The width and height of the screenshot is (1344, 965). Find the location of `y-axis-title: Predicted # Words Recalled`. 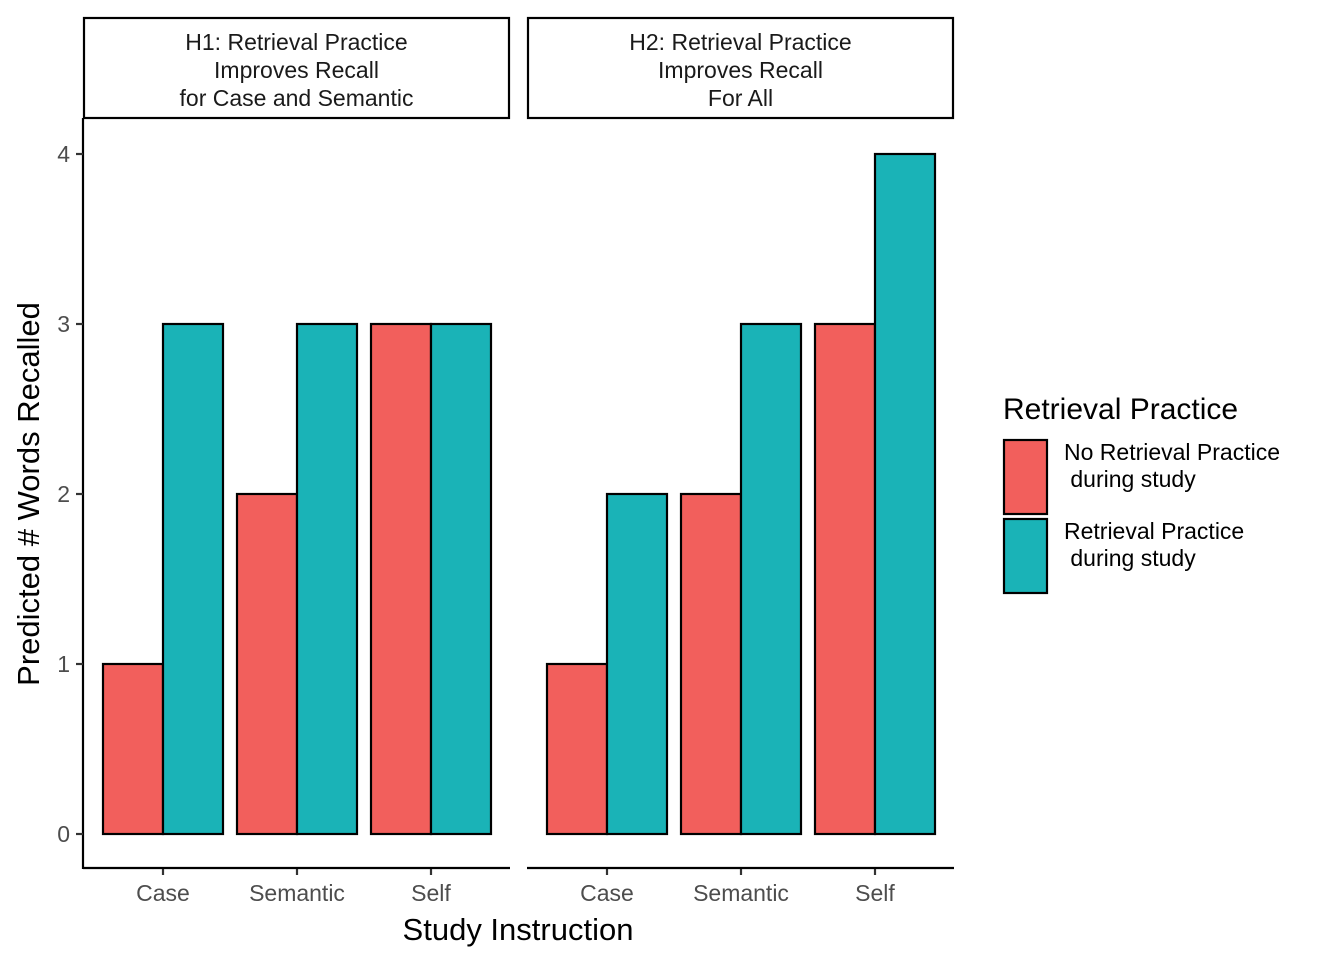

y-axis-title: Predicted # Words Recalled is located at coordinates (28, 494).